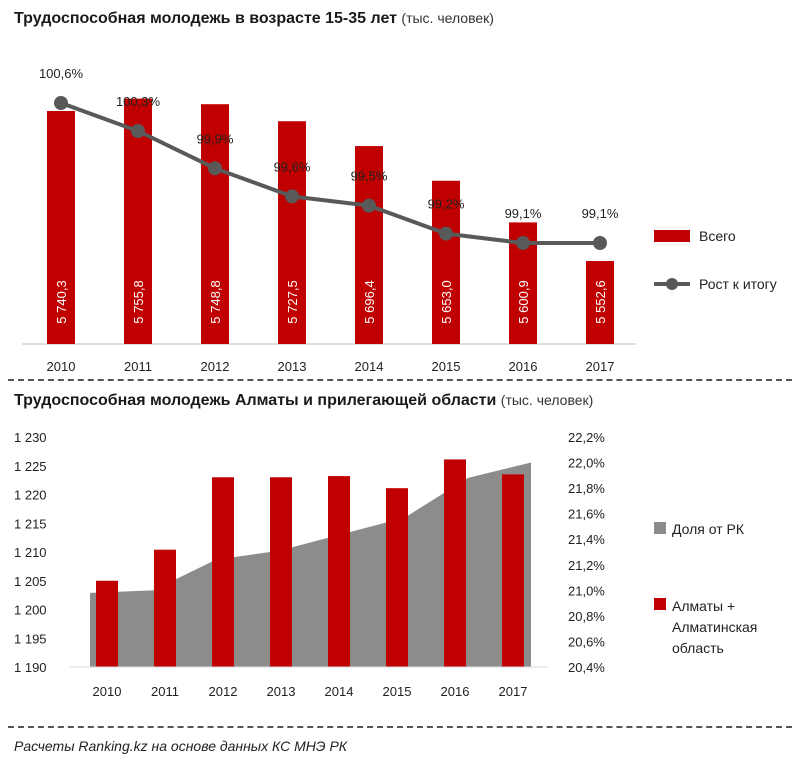 This screenshot has height=764, width=800. What do you see at coordinates (586, 641) in the screenshot?
I see `y-right-tick-label: 20,6%` at bounding box center [586, 641].